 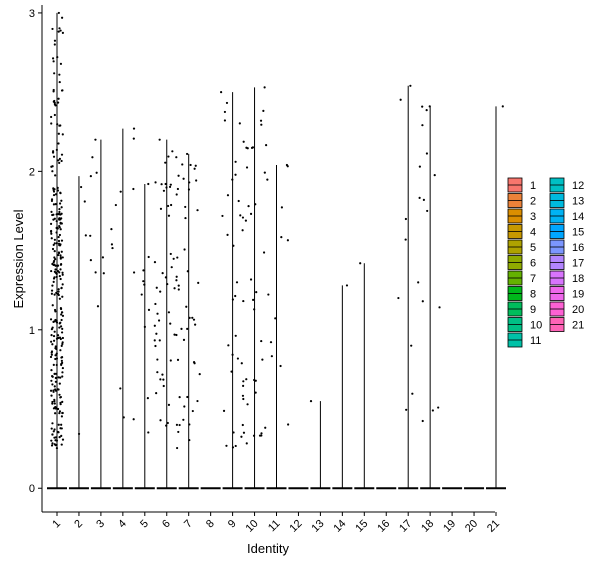 I want to click on legend-item: 13, so click(x=566, y=200).